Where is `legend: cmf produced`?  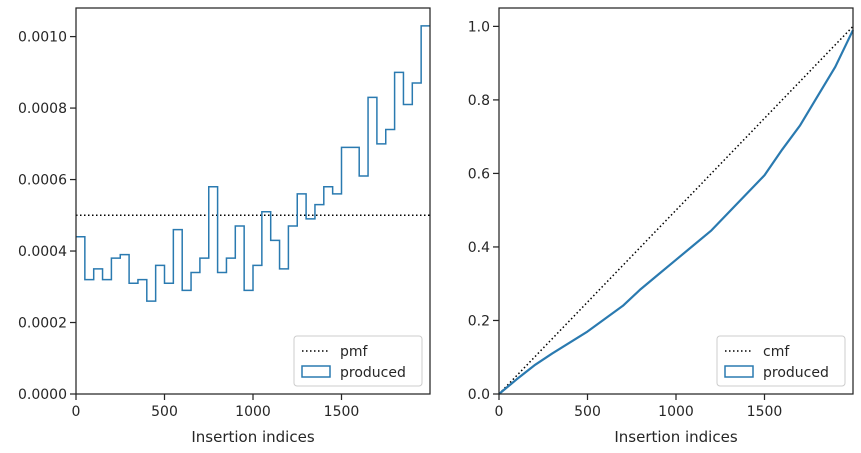 legend: cmf produced is located at coordinates (781, 361).